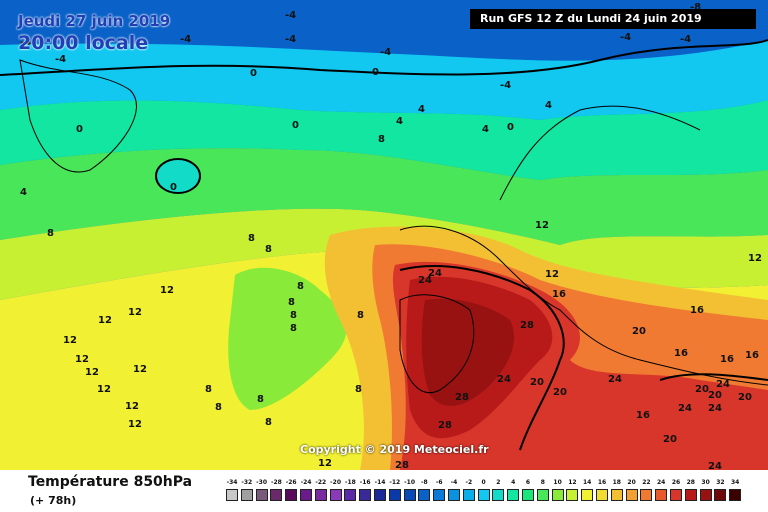  Describe the element at coordinates (439, 482) in the screenshot. I see `legend-tick-label: -6` at that location.